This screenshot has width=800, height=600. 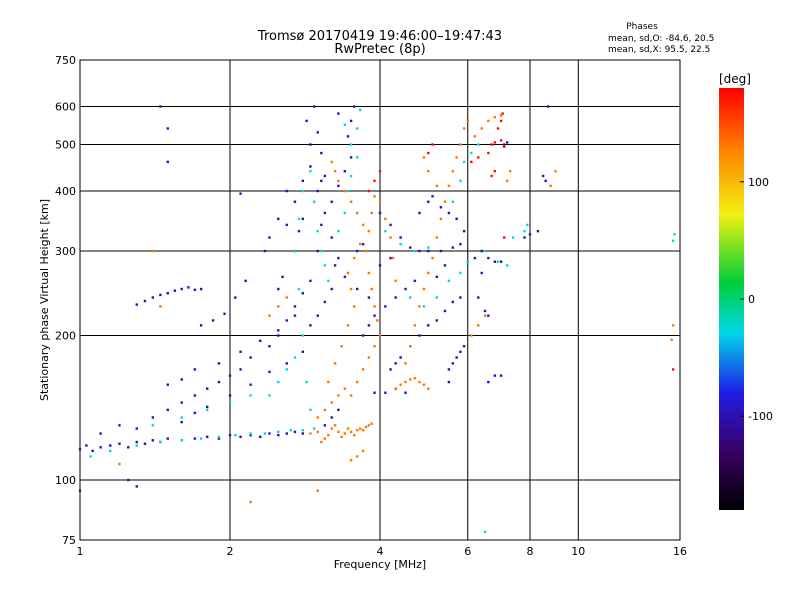 What do you see at coordinates (65, 251) in the screenshot?
I see `y-tick-label: 300` at bounding box center [65, 251].